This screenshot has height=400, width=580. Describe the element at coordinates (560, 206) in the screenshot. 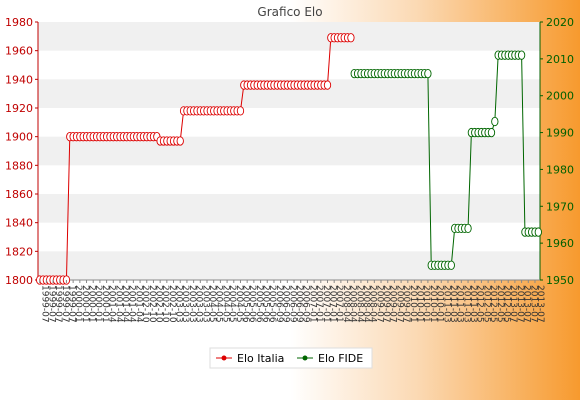

I see `y-right-tick-label: 1970` at that location.